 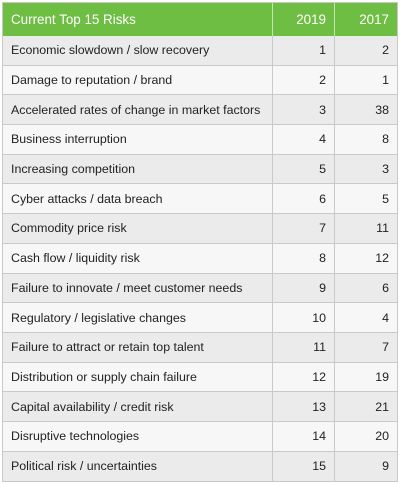 I want to click on rank-2019-cell: 3, so click(x=304, y=110).